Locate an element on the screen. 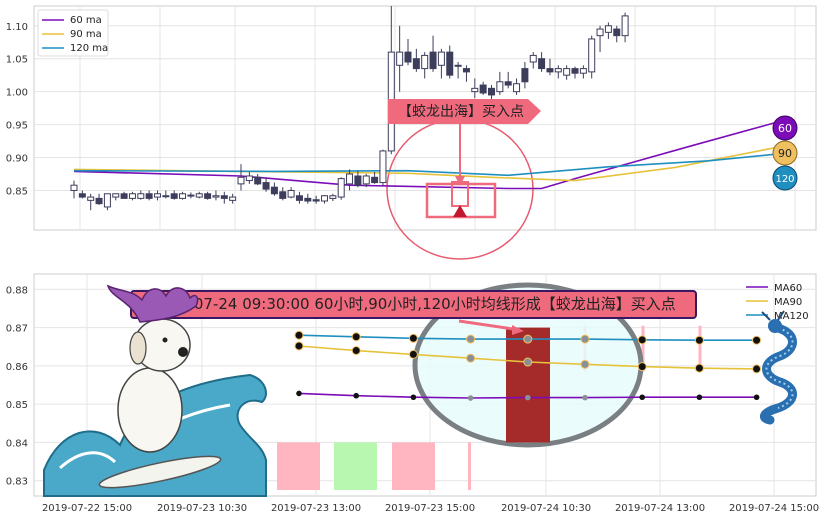  dragon-horn-hat is located at coordinates (152, 303).